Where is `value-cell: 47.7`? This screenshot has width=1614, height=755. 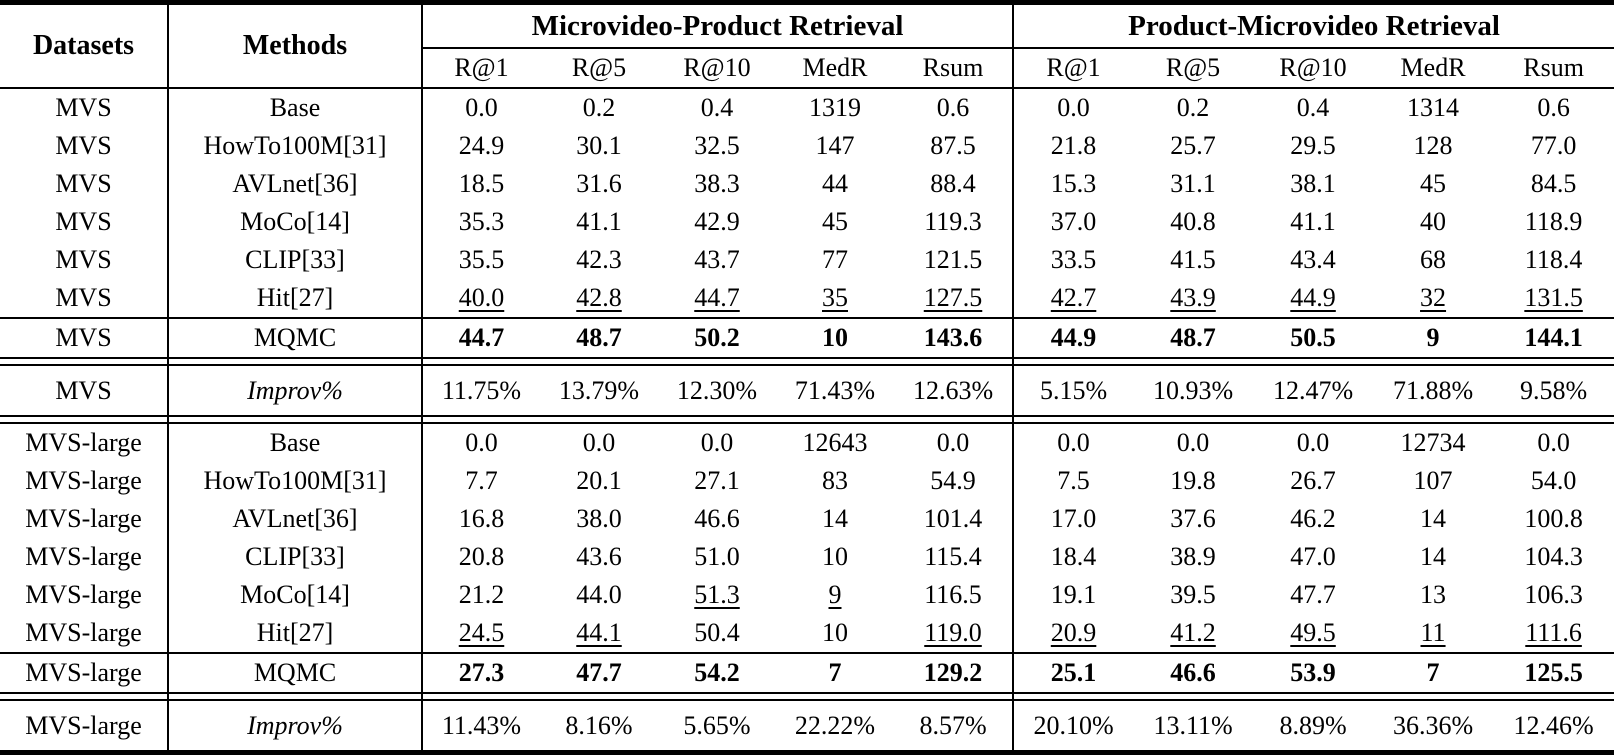
value-cell: 47.7 is located at coordinates (599, 672).